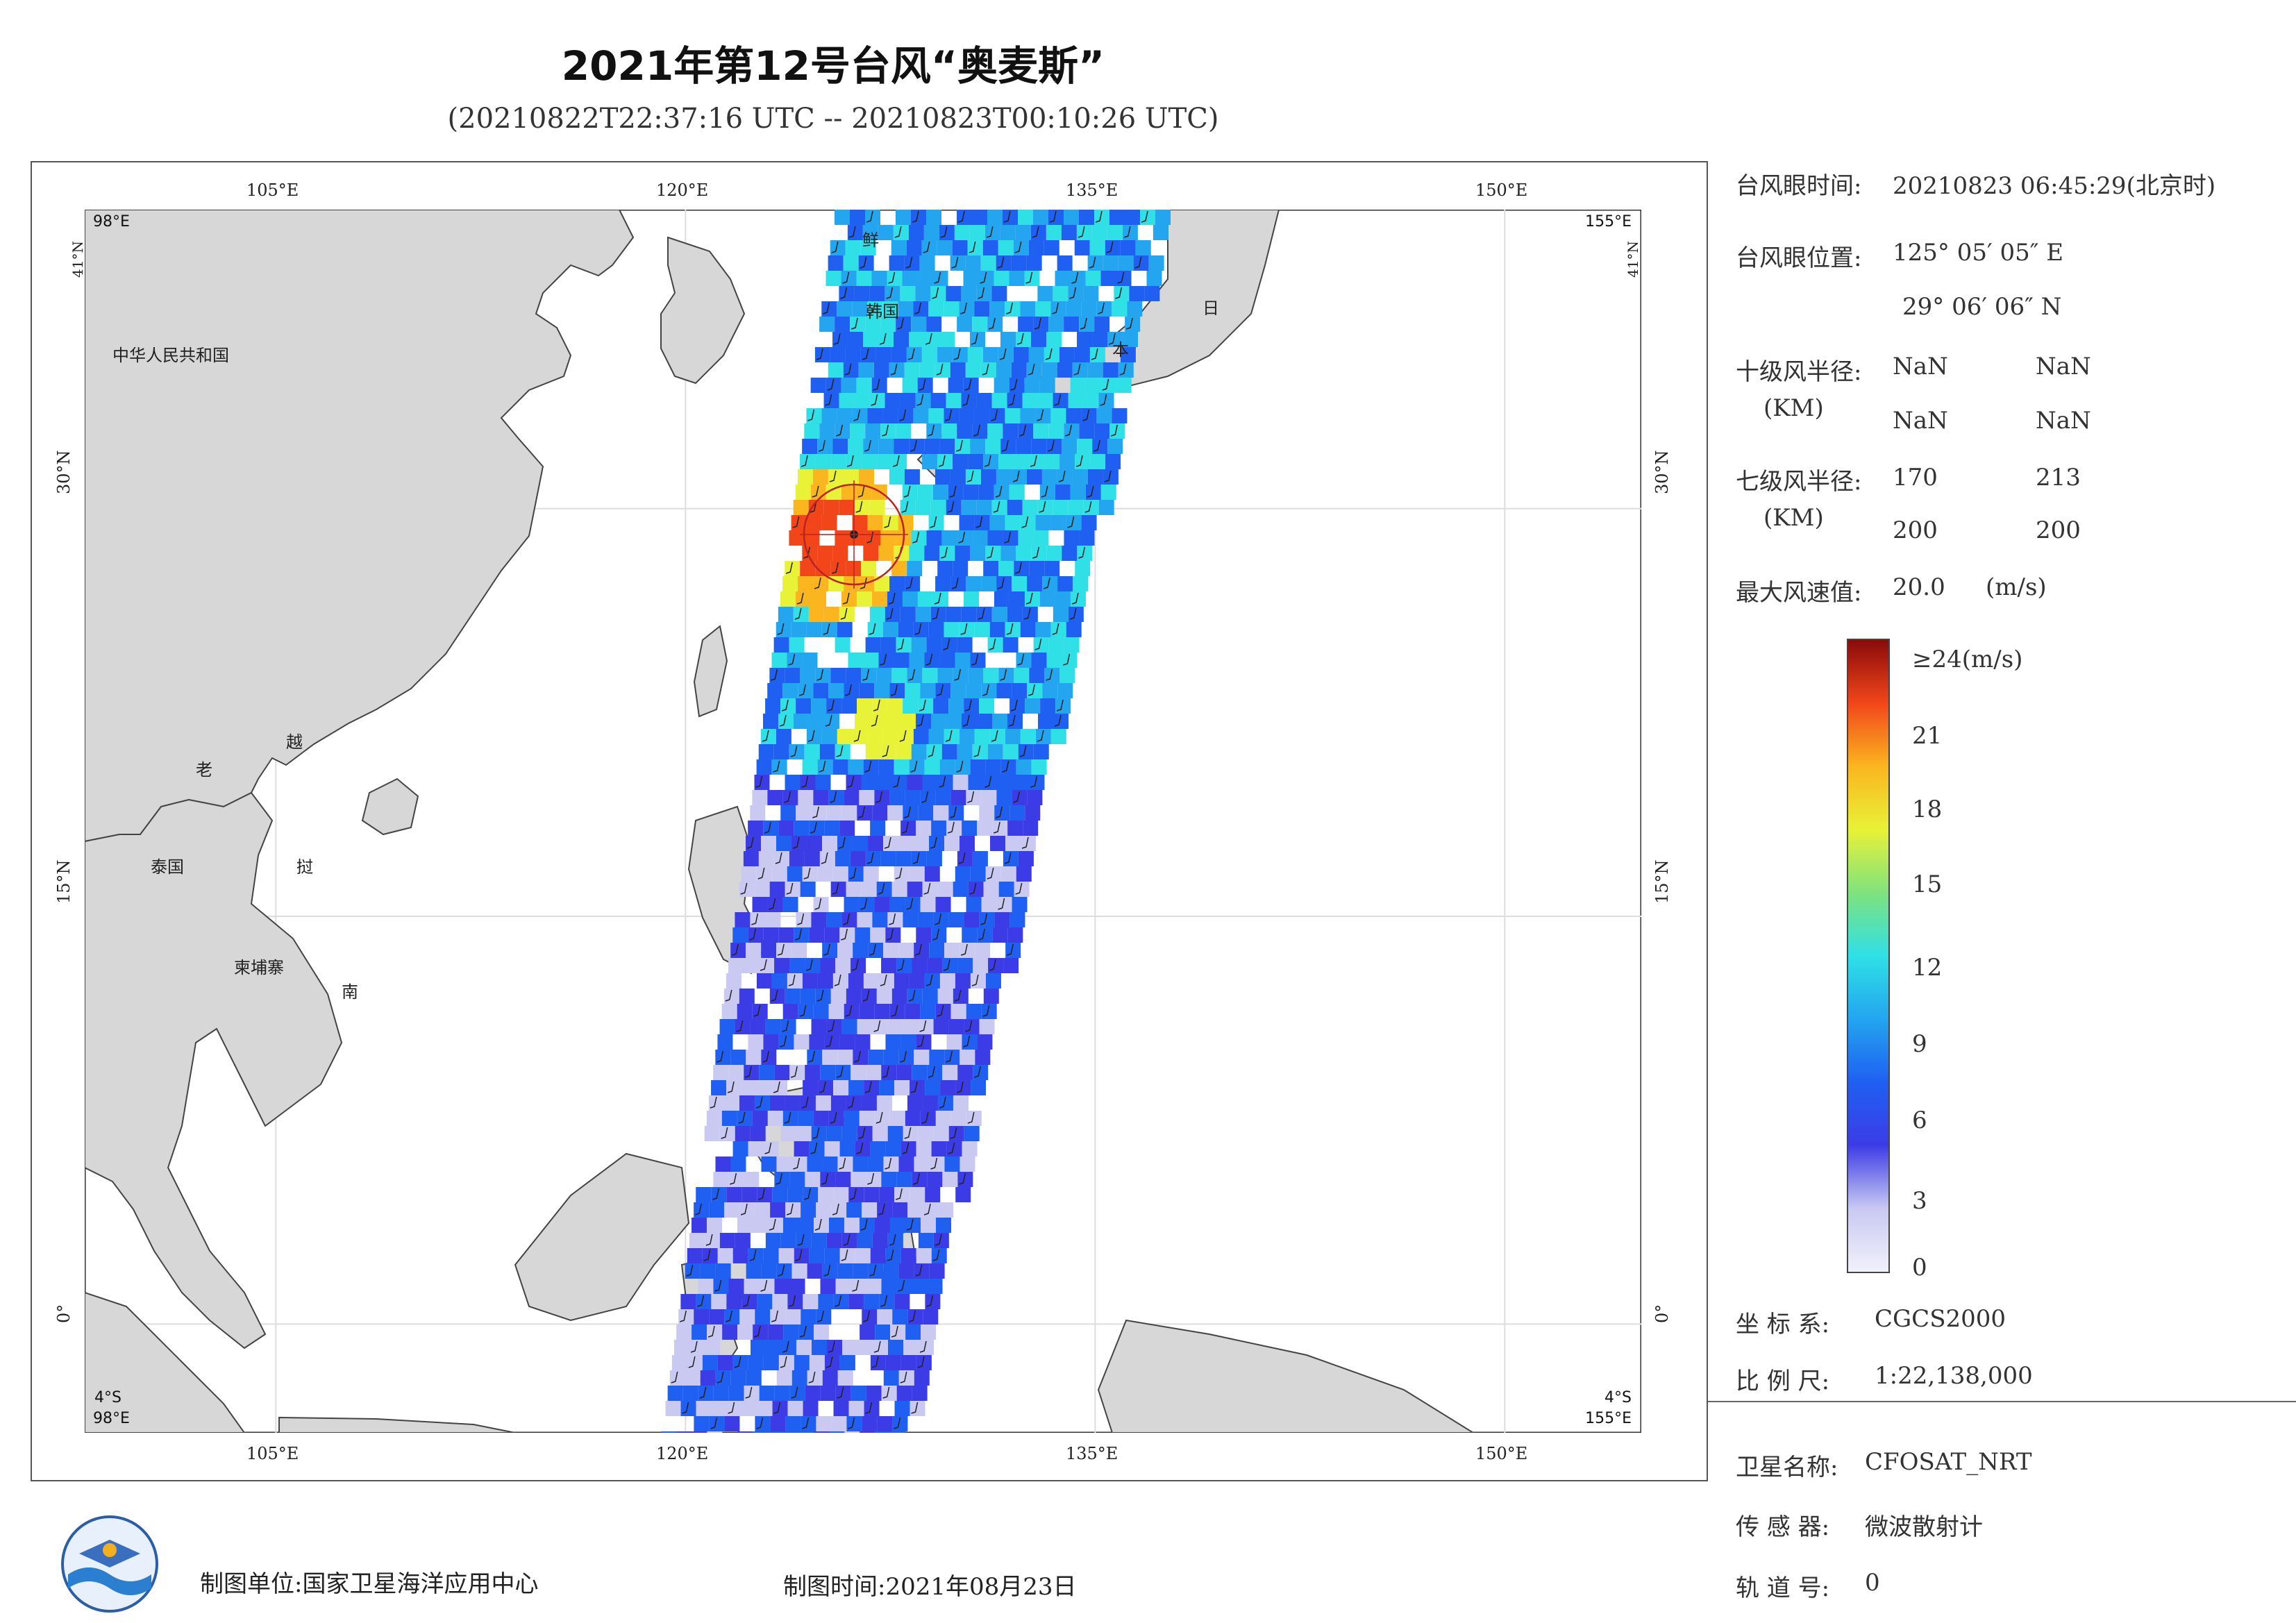 This screenshot has height=1623, width=2296. Describe the element at coordinates (272, 1453) in the screenshot. I see `lon-label-bottom-105: 105°E` at that location.